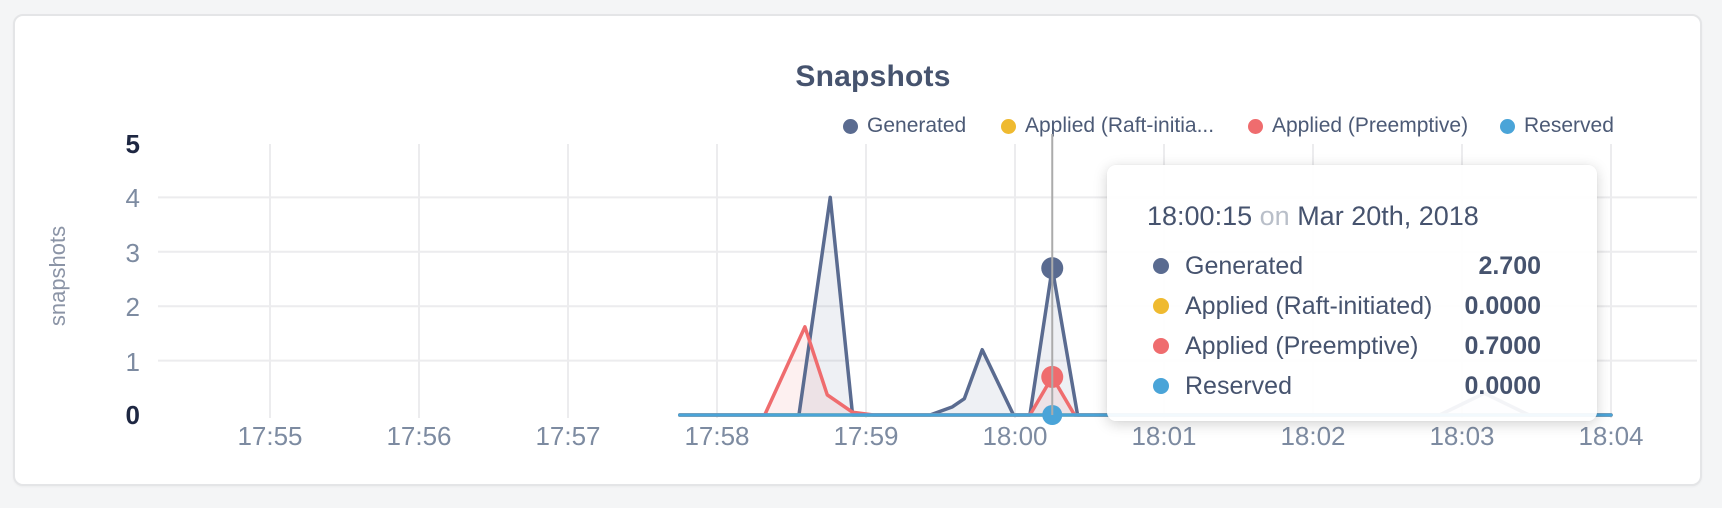  Describe the element at coordinates (1015, 436) in the screenshot. I see `x-tick-1800: 18:00` at that location.